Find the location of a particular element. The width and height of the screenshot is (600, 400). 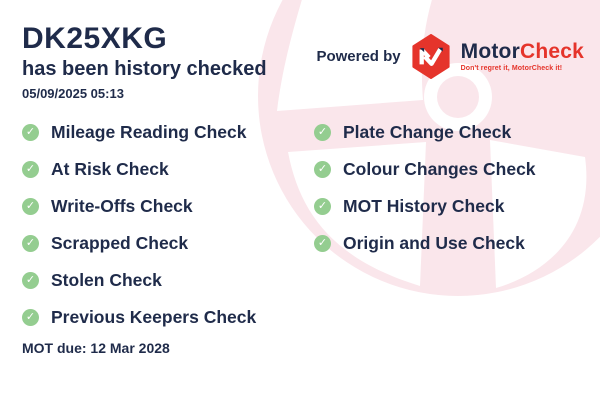

mot-due-text: MOT due: 12 Mar 2028 is located at coordinates (96, 348).